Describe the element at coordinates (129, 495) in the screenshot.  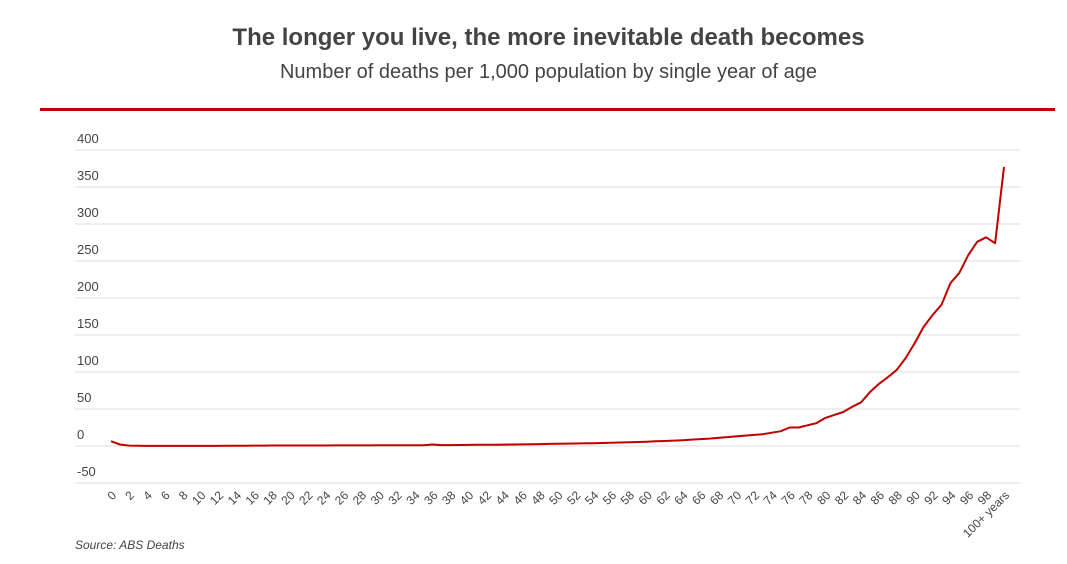
I see `x-tick-label: 2` at that location.